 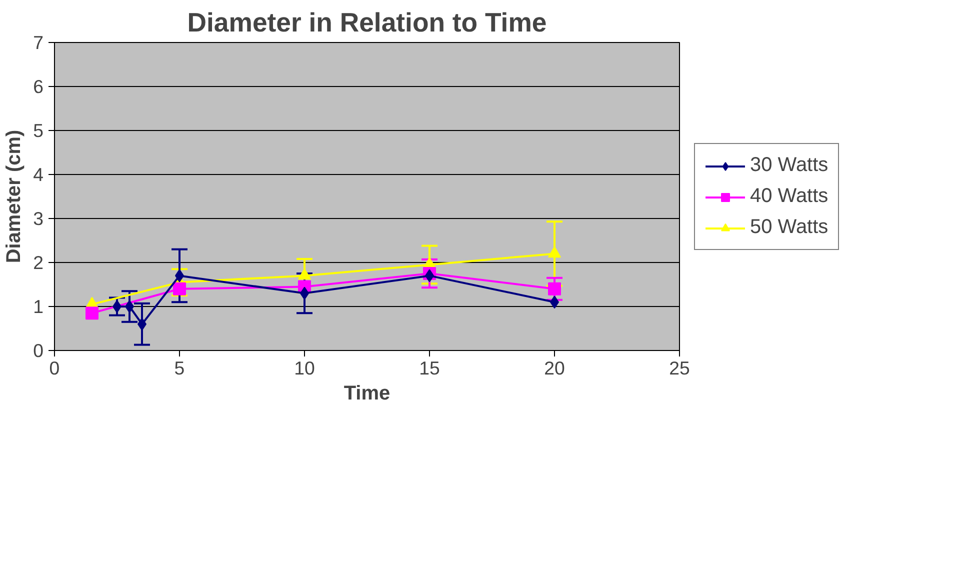 I want to click on chart-title: Diameter in Relation to Time, so click(x=367, y=23).